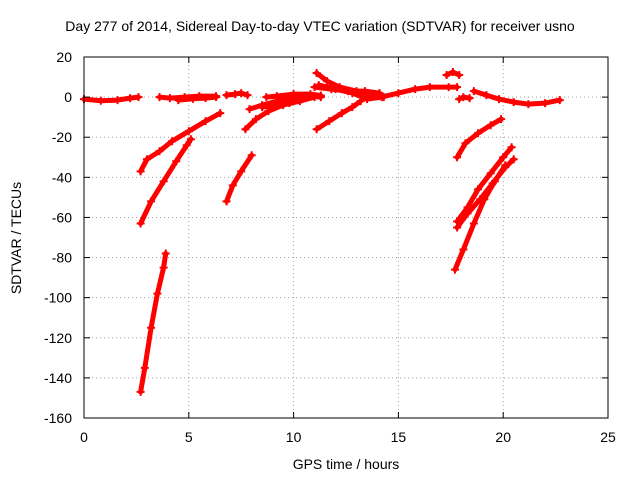 The height and width of the screenshot is (480, 640). Describe the element at coordinates (62, 258) in the screenshot. I see `y-tick-label: -80` at that location.